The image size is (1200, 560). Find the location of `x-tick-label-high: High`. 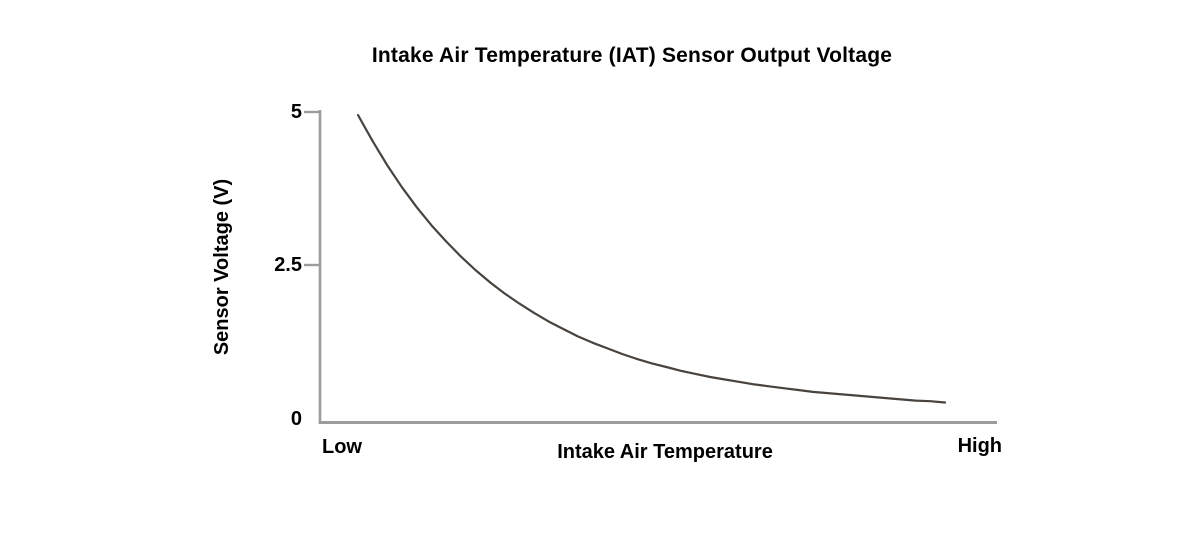

x-tick-label-high: High is located at coordinates (979, 446).